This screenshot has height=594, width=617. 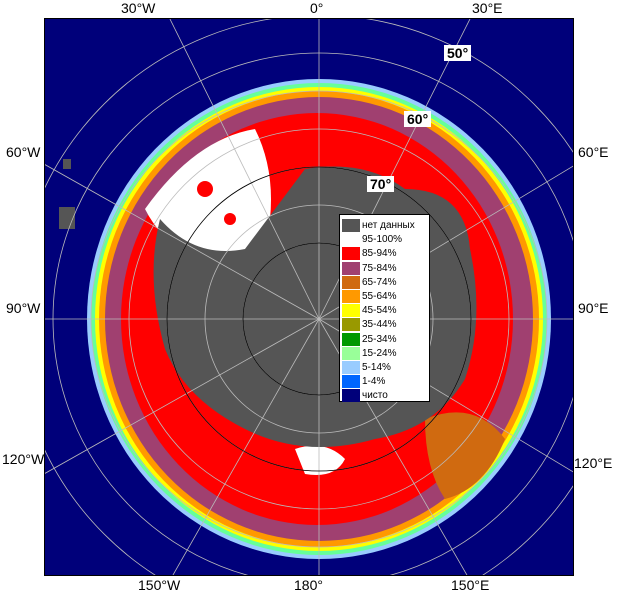 I want to click on legend-label: 1-4%, so click(x=374, y=382).